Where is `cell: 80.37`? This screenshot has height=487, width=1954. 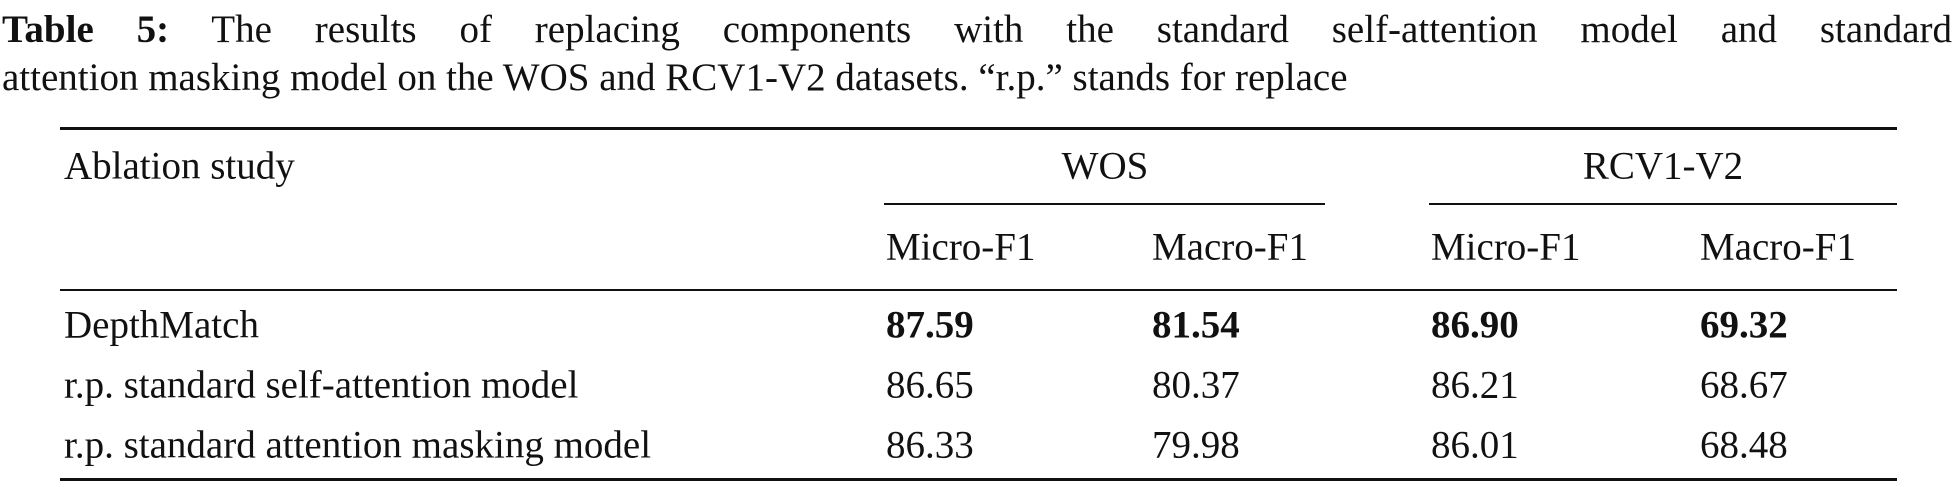 cell: 80.37 is located at coordinates (1196, 385).